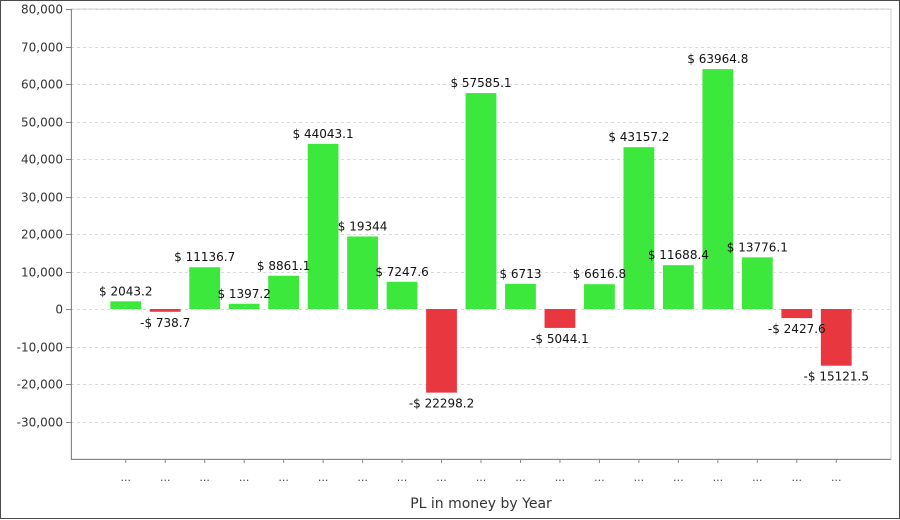  Describe the element at coordinates (125, 291) in the screenshot. I see `data-label: $ 2043.2` at that location.